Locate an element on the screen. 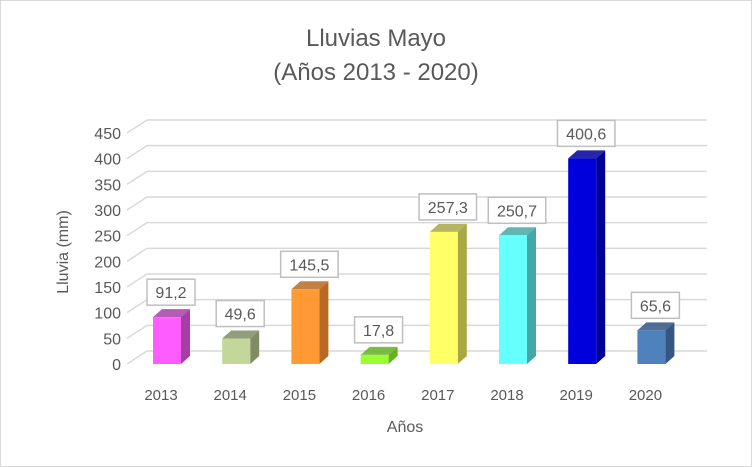 Image resolution: width=752 pixels, height=467 pixels. data-label: 65,6 is located at coordinates (655, 306).